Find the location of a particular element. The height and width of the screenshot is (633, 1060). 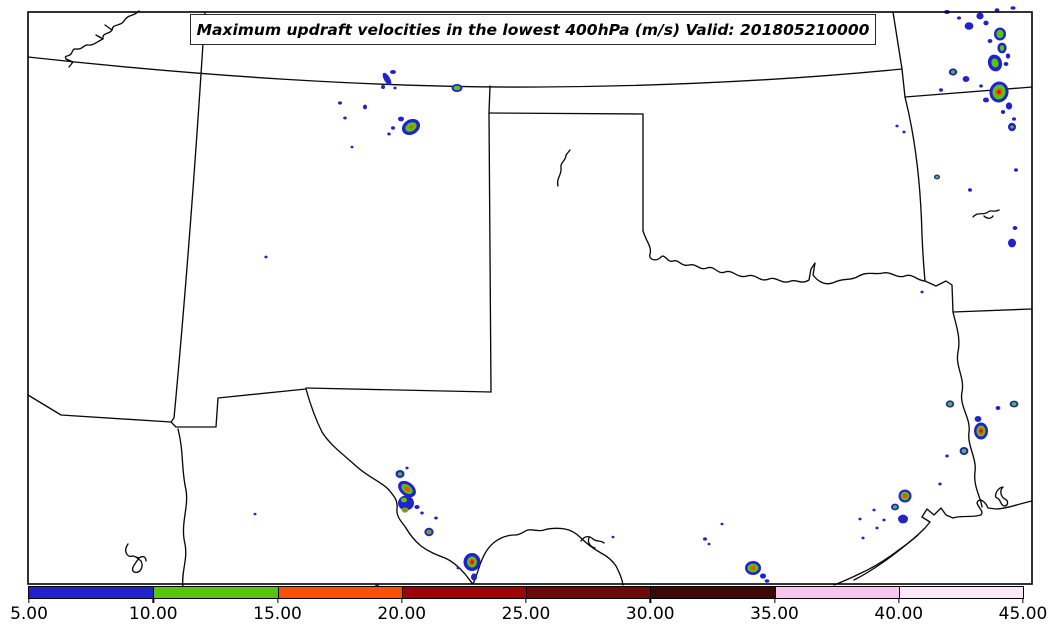

state-line-ok-panhandle-south is located at coordinates (566, 113).